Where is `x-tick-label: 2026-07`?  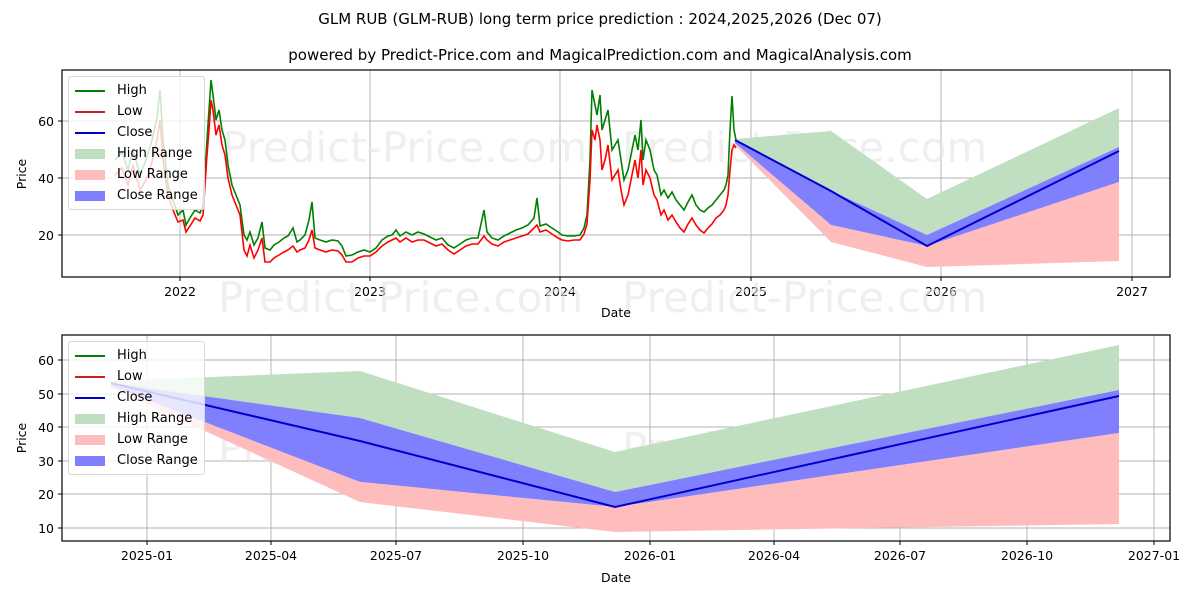
x-tick-label: 2026-07 is located at coordinates (900, 555).